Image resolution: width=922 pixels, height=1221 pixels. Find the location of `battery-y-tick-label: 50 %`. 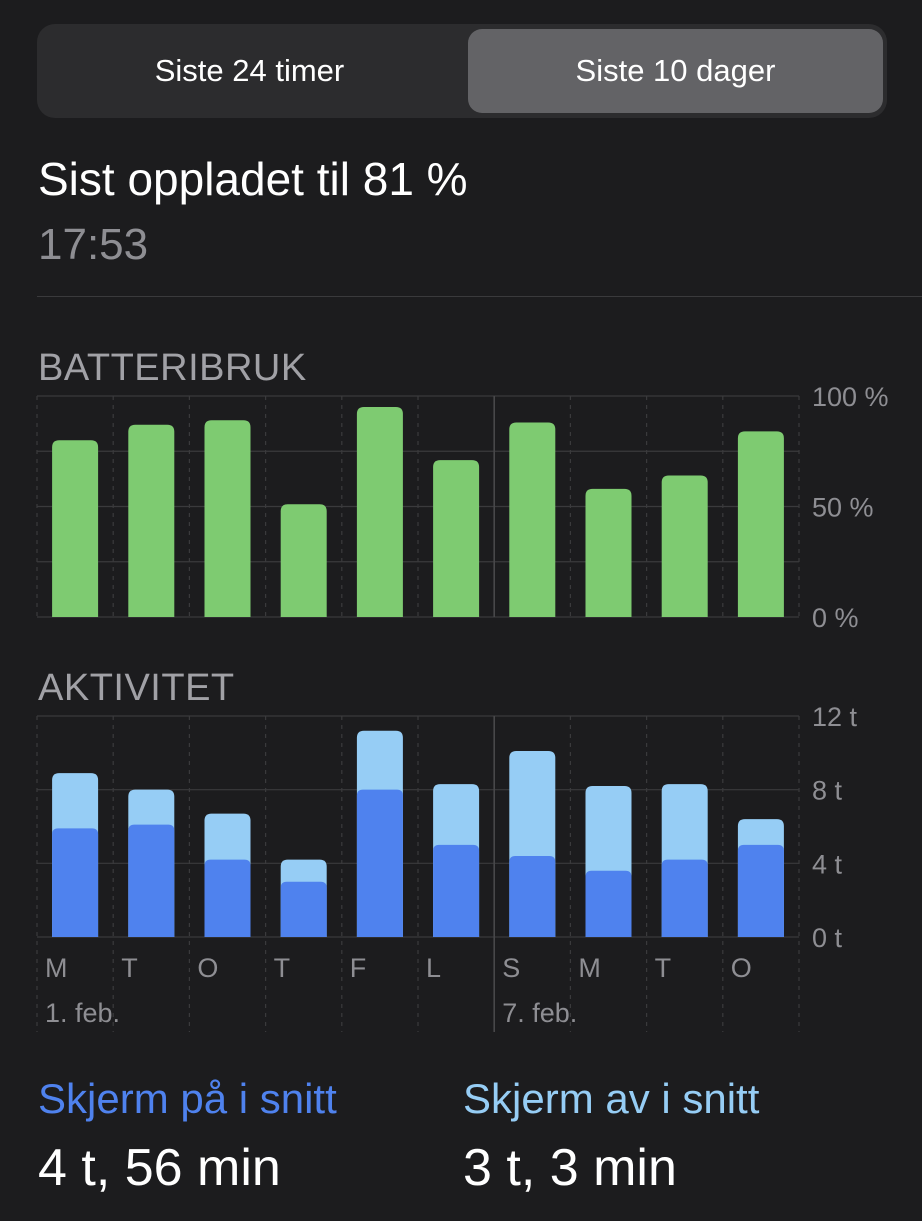

battery-y-tick-label: 50 % is located at coordinates (843, 508).